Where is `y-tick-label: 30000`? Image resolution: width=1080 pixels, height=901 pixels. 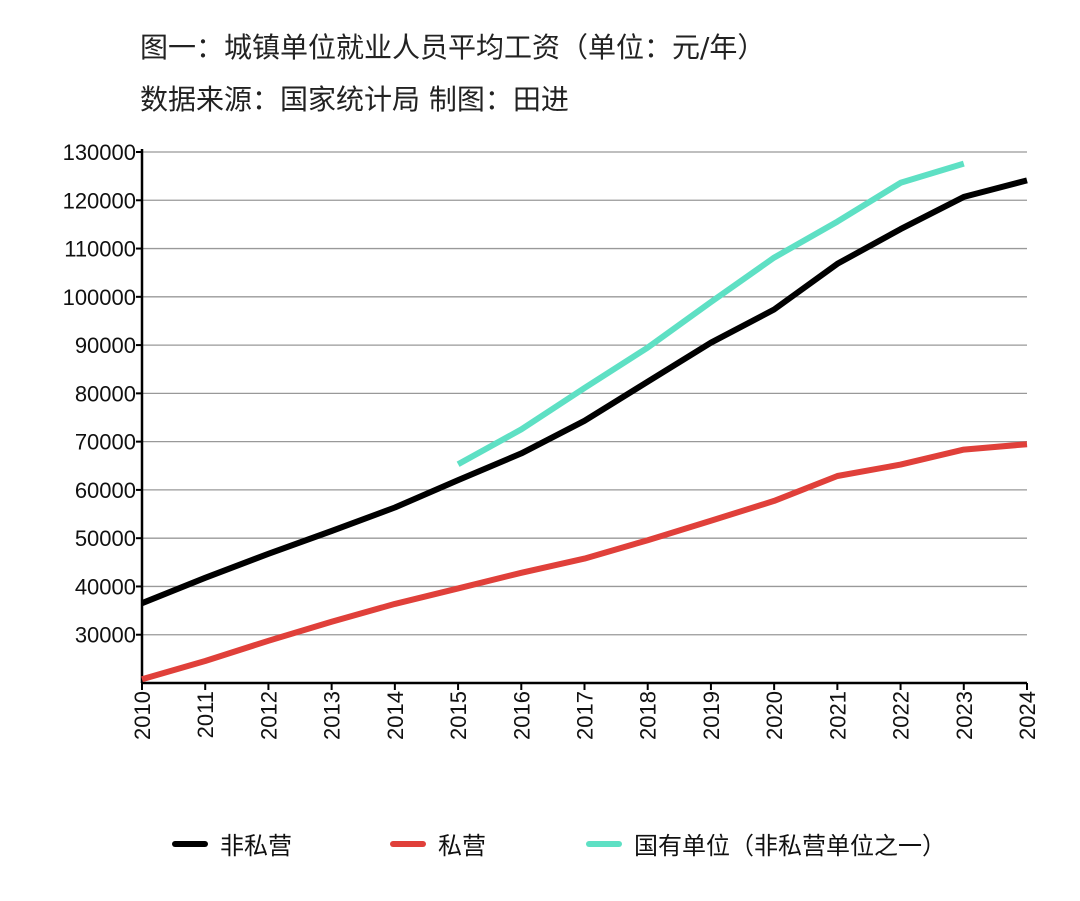
y-tick-label: 30000 is located at coordinates (105, 635).